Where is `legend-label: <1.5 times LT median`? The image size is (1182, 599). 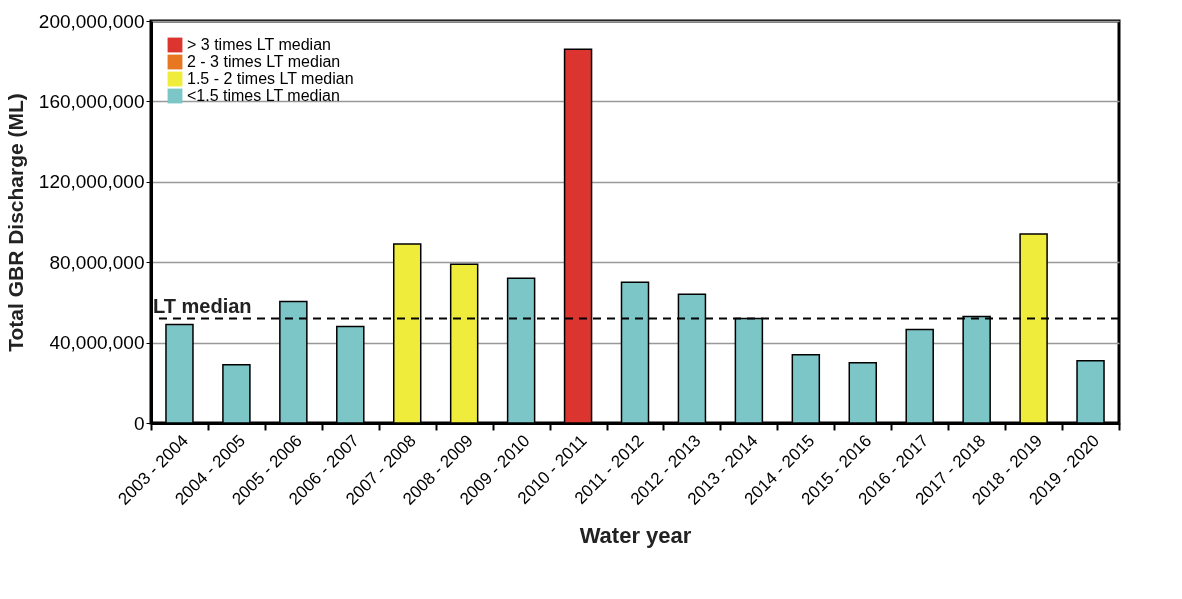
legend-label: <1.5 times LT median is located at coordinates (263, 95).